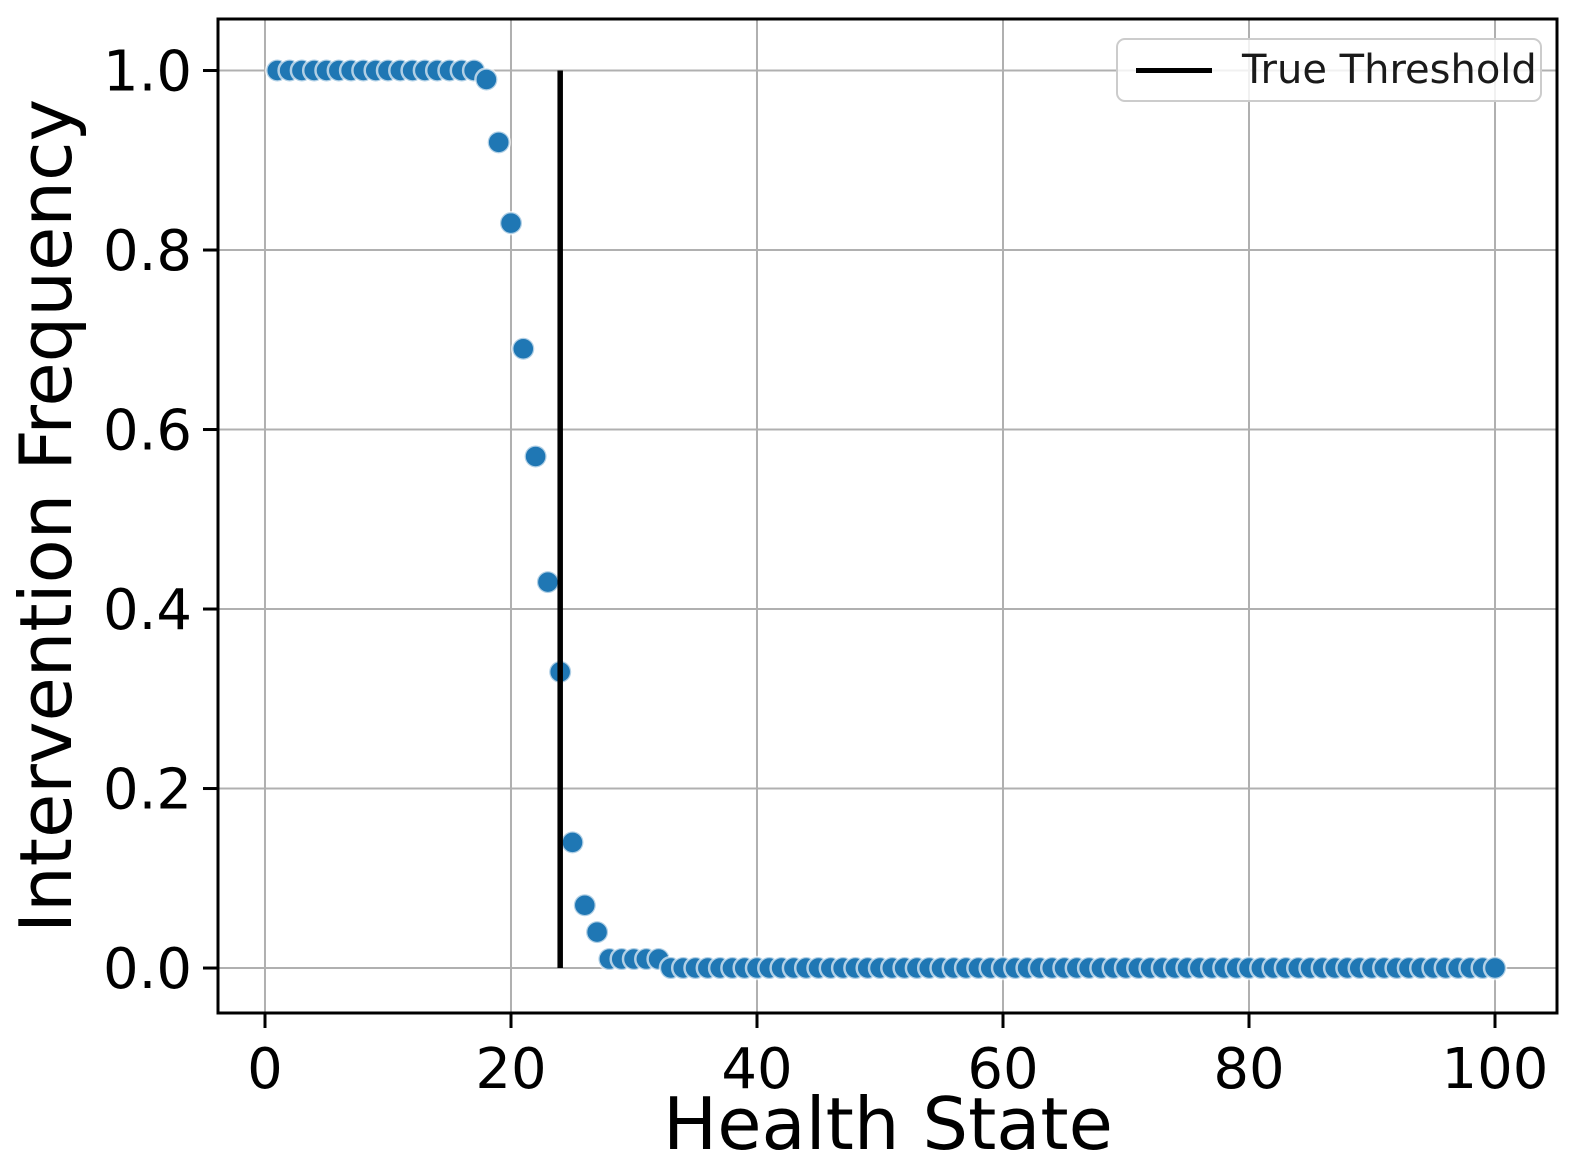 The image size is (1572, 1168). What do you see at coordinates (147, 969) in the screenshot?
I see `y-tick-label: 0.0` at bounding box center [147, 969].